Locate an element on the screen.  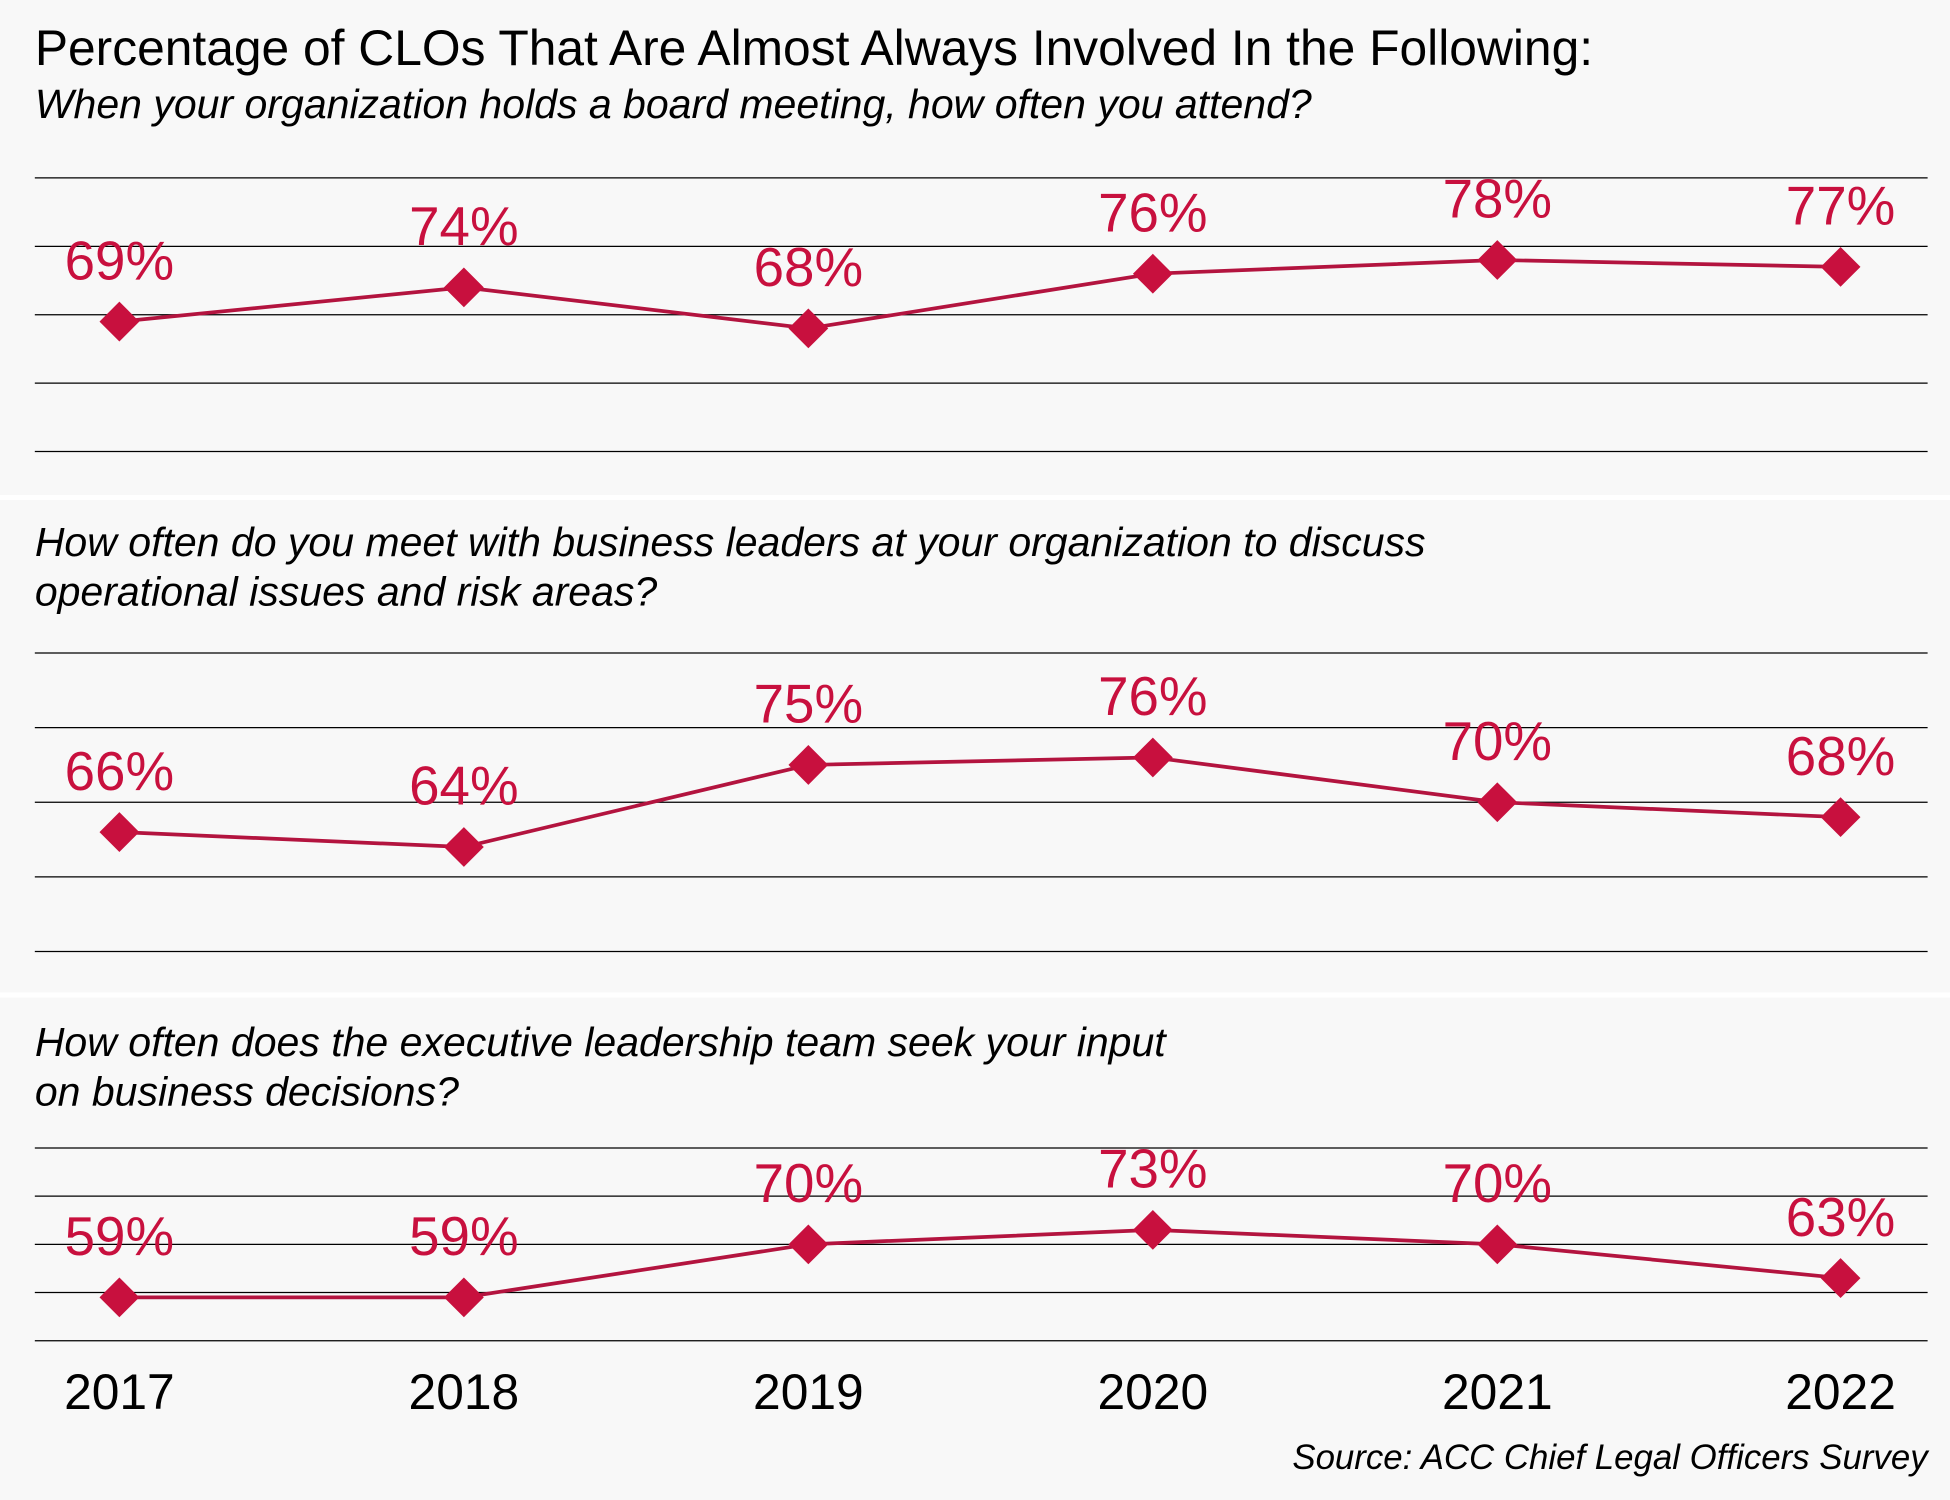
x-tick-label: 2018 is located at coordinates (464, 1392).